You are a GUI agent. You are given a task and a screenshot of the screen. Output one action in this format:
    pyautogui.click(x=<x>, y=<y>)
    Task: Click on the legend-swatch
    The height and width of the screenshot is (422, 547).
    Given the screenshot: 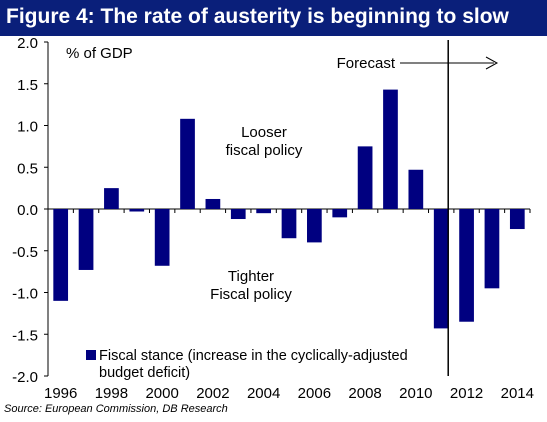 What is the action you would take?
    pyautogui.click(x=91, y=355)
    